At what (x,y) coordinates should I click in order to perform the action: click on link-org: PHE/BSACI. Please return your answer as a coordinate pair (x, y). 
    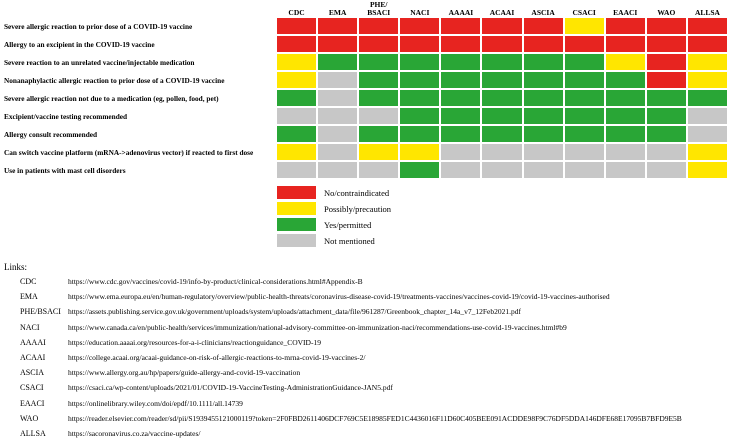
    Looking at the image, I should click on (40, 312).